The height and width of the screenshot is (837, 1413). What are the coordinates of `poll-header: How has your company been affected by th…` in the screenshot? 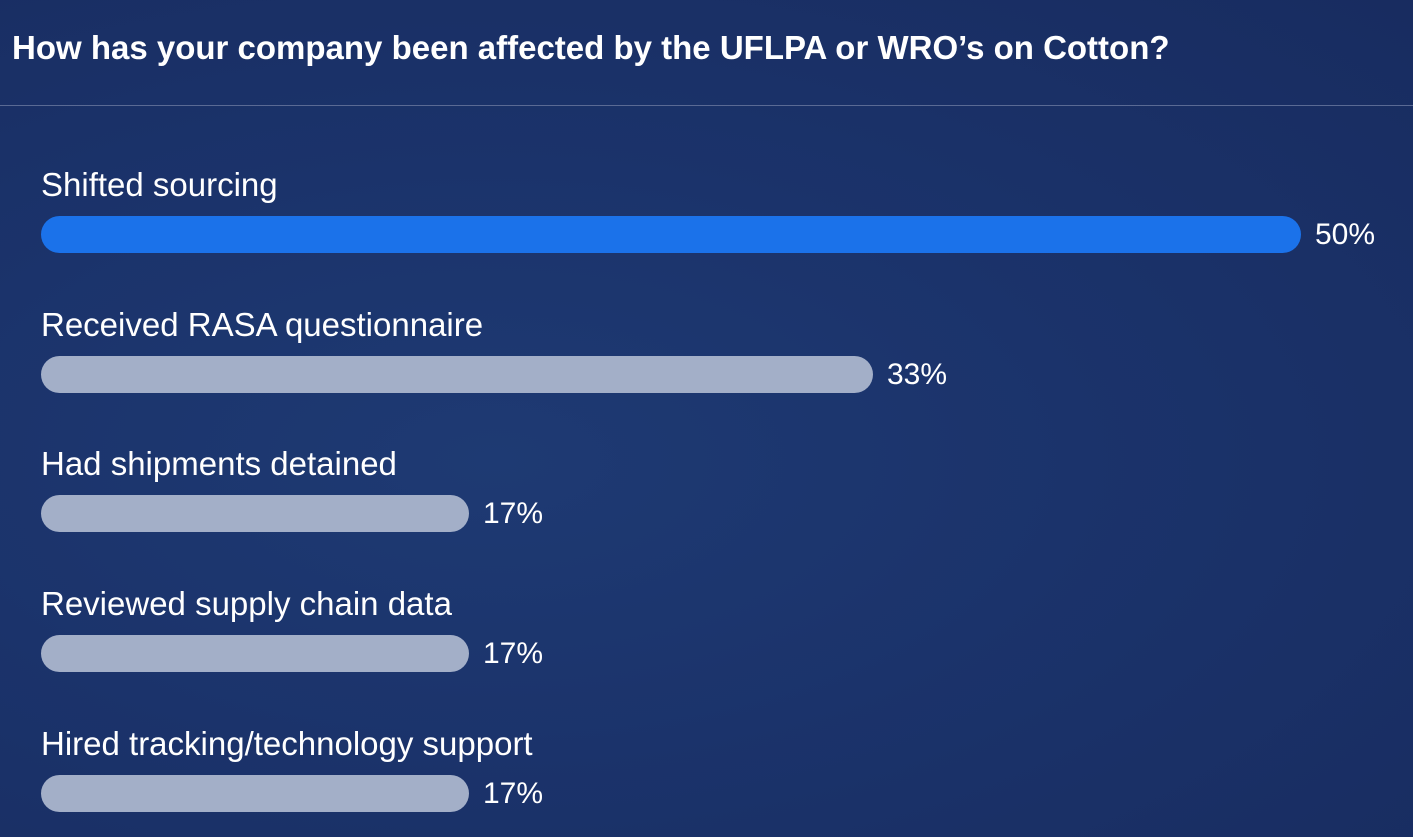 It's located at (706, 53).